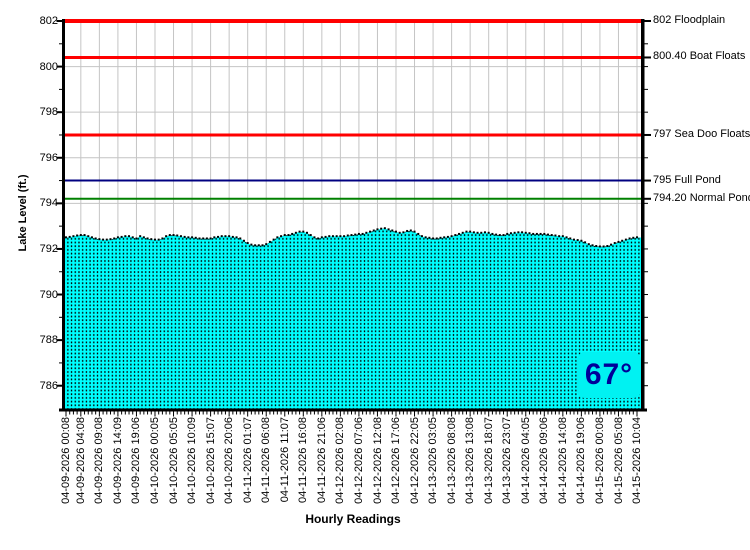 This screenshot has width=750, height=550. Describe the element at coordinates (321, 460) in the screenshot. I see `x-tick-label: 04-11-2026 21:06` at that location.